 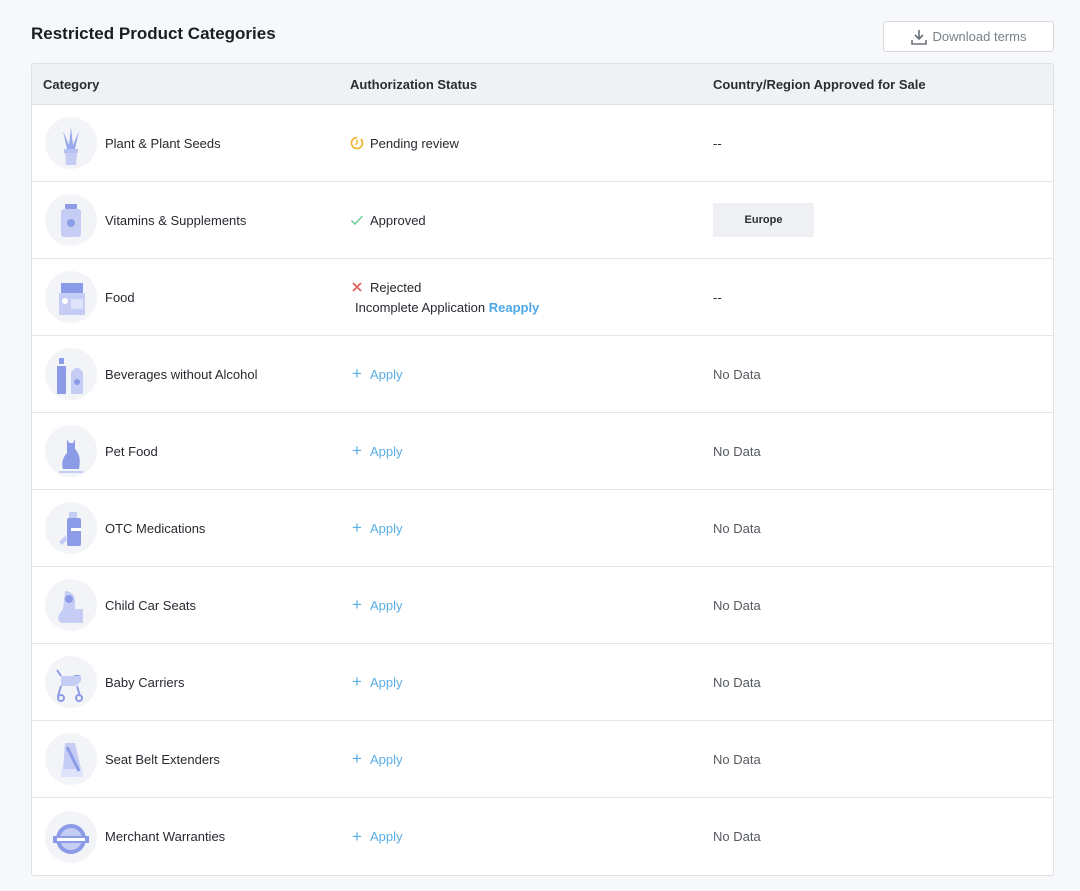 What do you see at coordinates (163, 143) in the screenshot?
I see `category-name: Plant & Plant Seeds` at bounding box center [163, 143].